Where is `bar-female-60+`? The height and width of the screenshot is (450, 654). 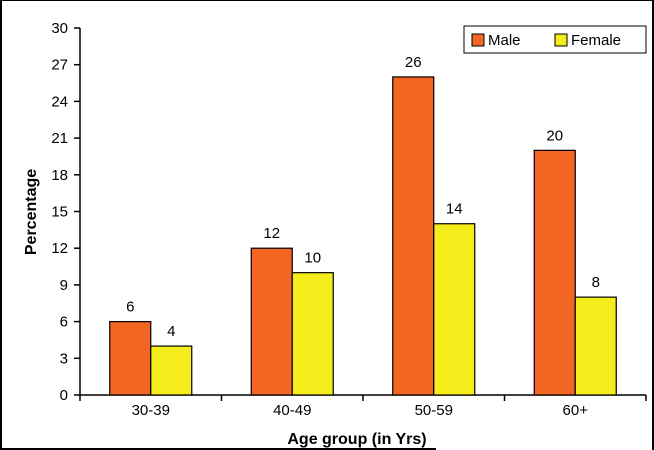 bar-female-60+ is located at coordinates (595, 346).